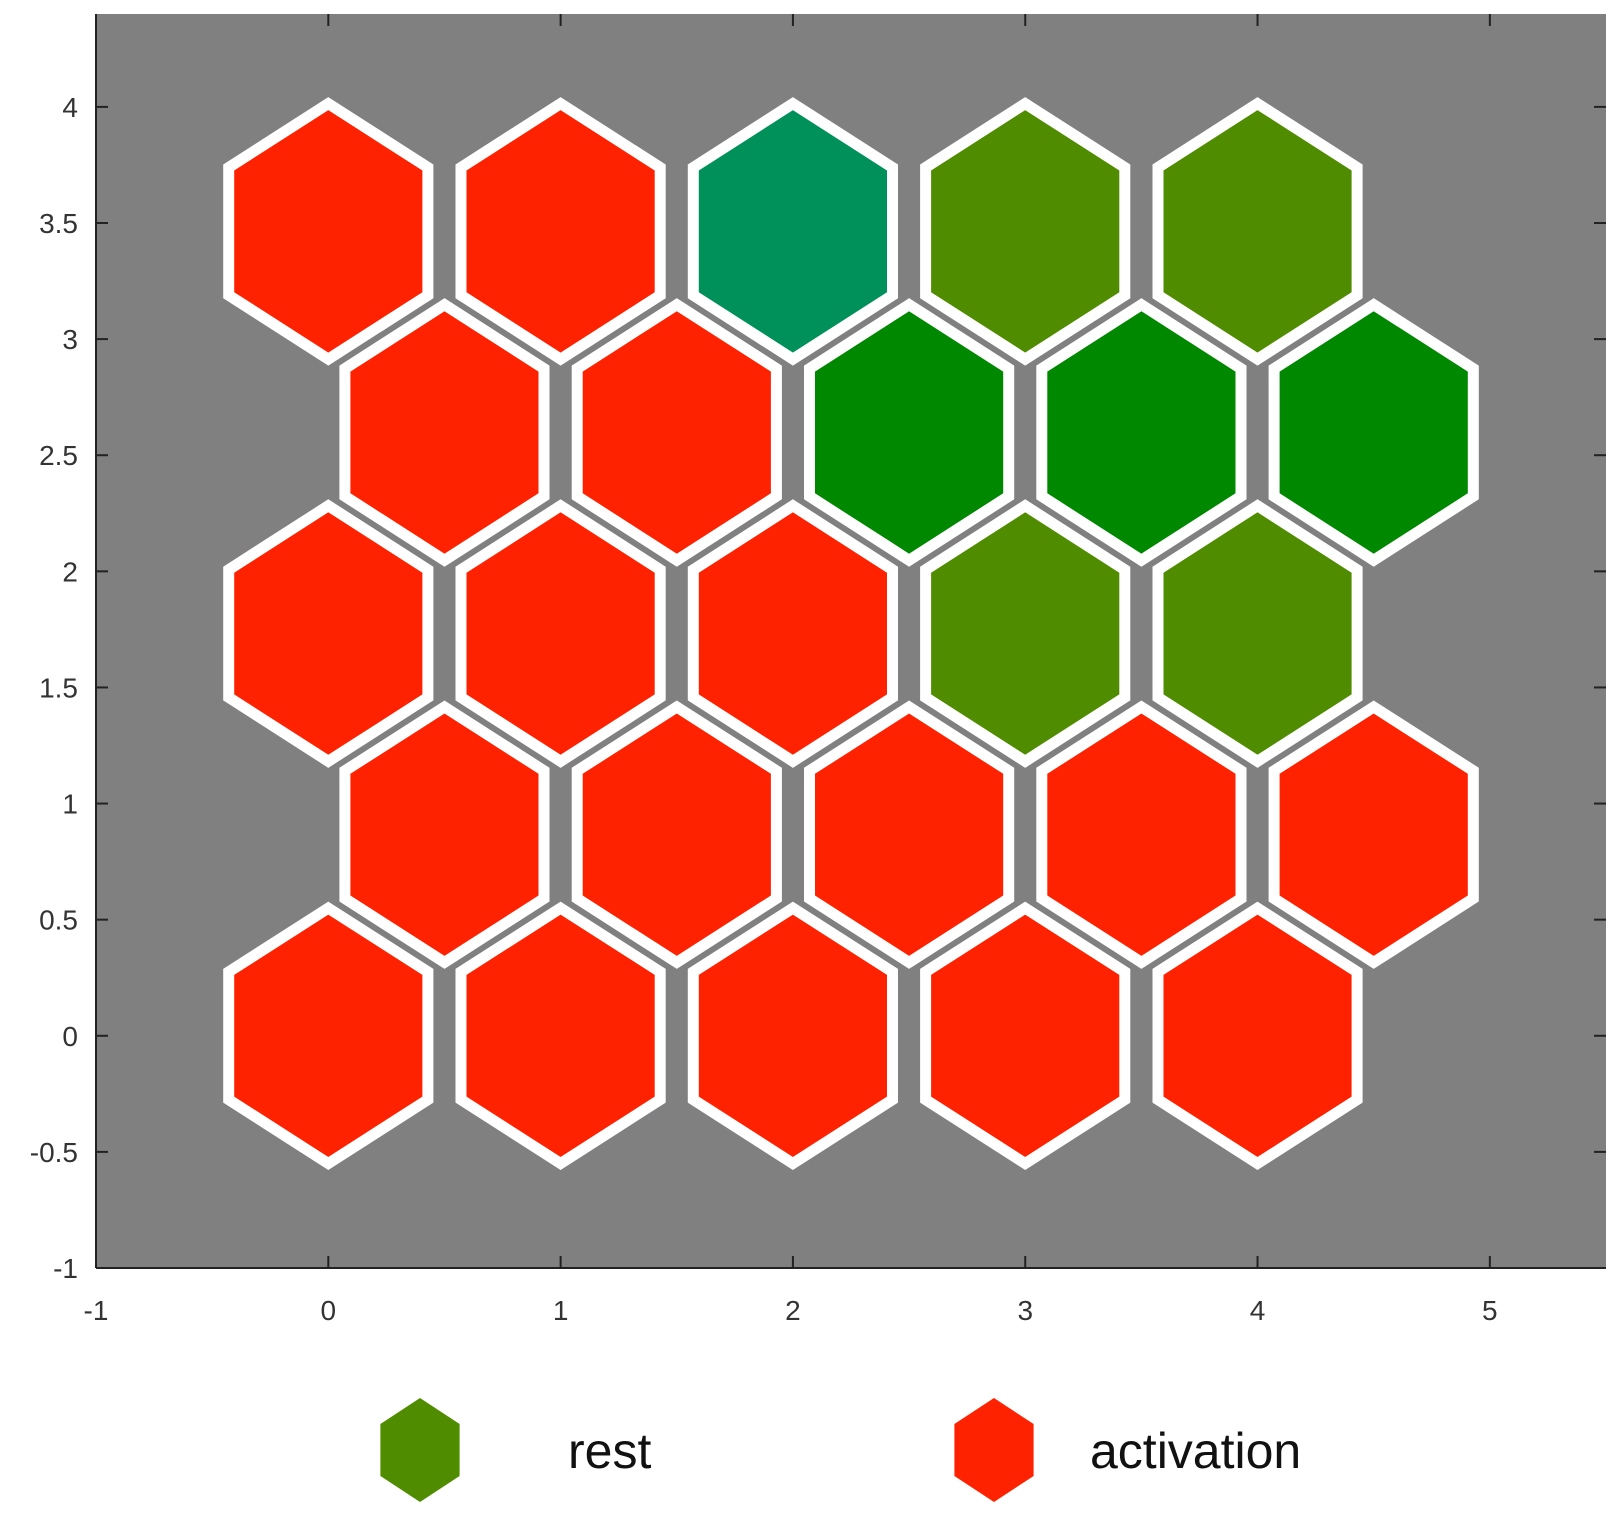  What do you see at coordinates (994, 1450) in the screenshot?
I see `legend-swatch-activation` at bounding box center [994, 1450].